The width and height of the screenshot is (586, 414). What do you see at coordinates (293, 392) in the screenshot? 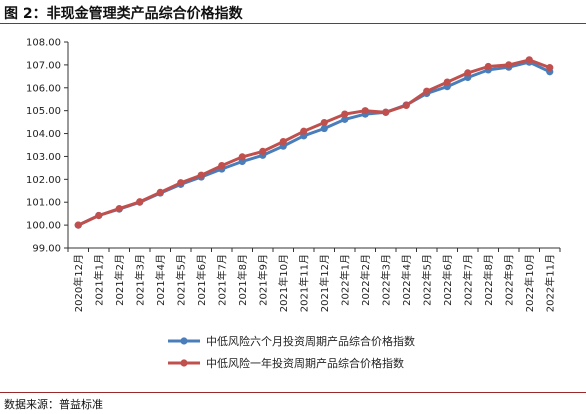
I see `source-divider` at bounding box center [293, 392].